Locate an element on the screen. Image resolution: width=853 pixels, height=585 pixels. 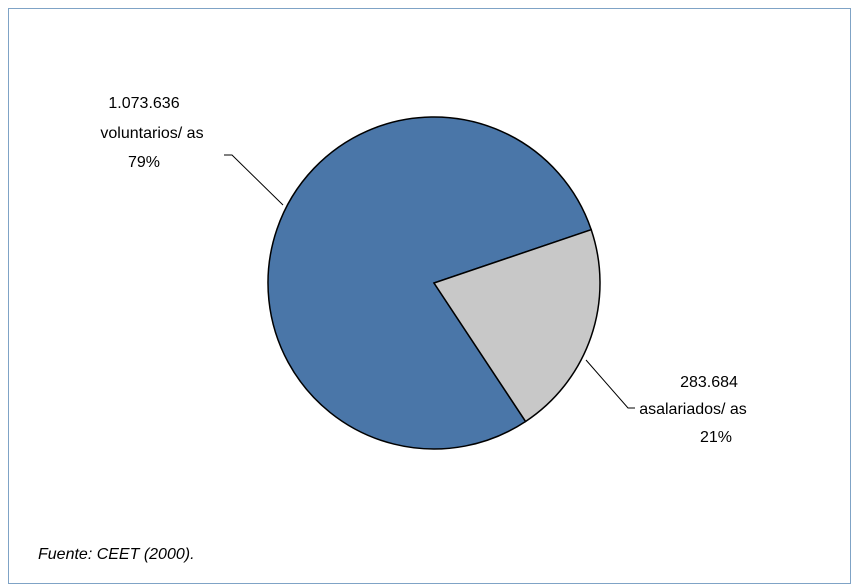
data-label-name-asalariados: asalariados/ as is located at coordinates (693, 409).